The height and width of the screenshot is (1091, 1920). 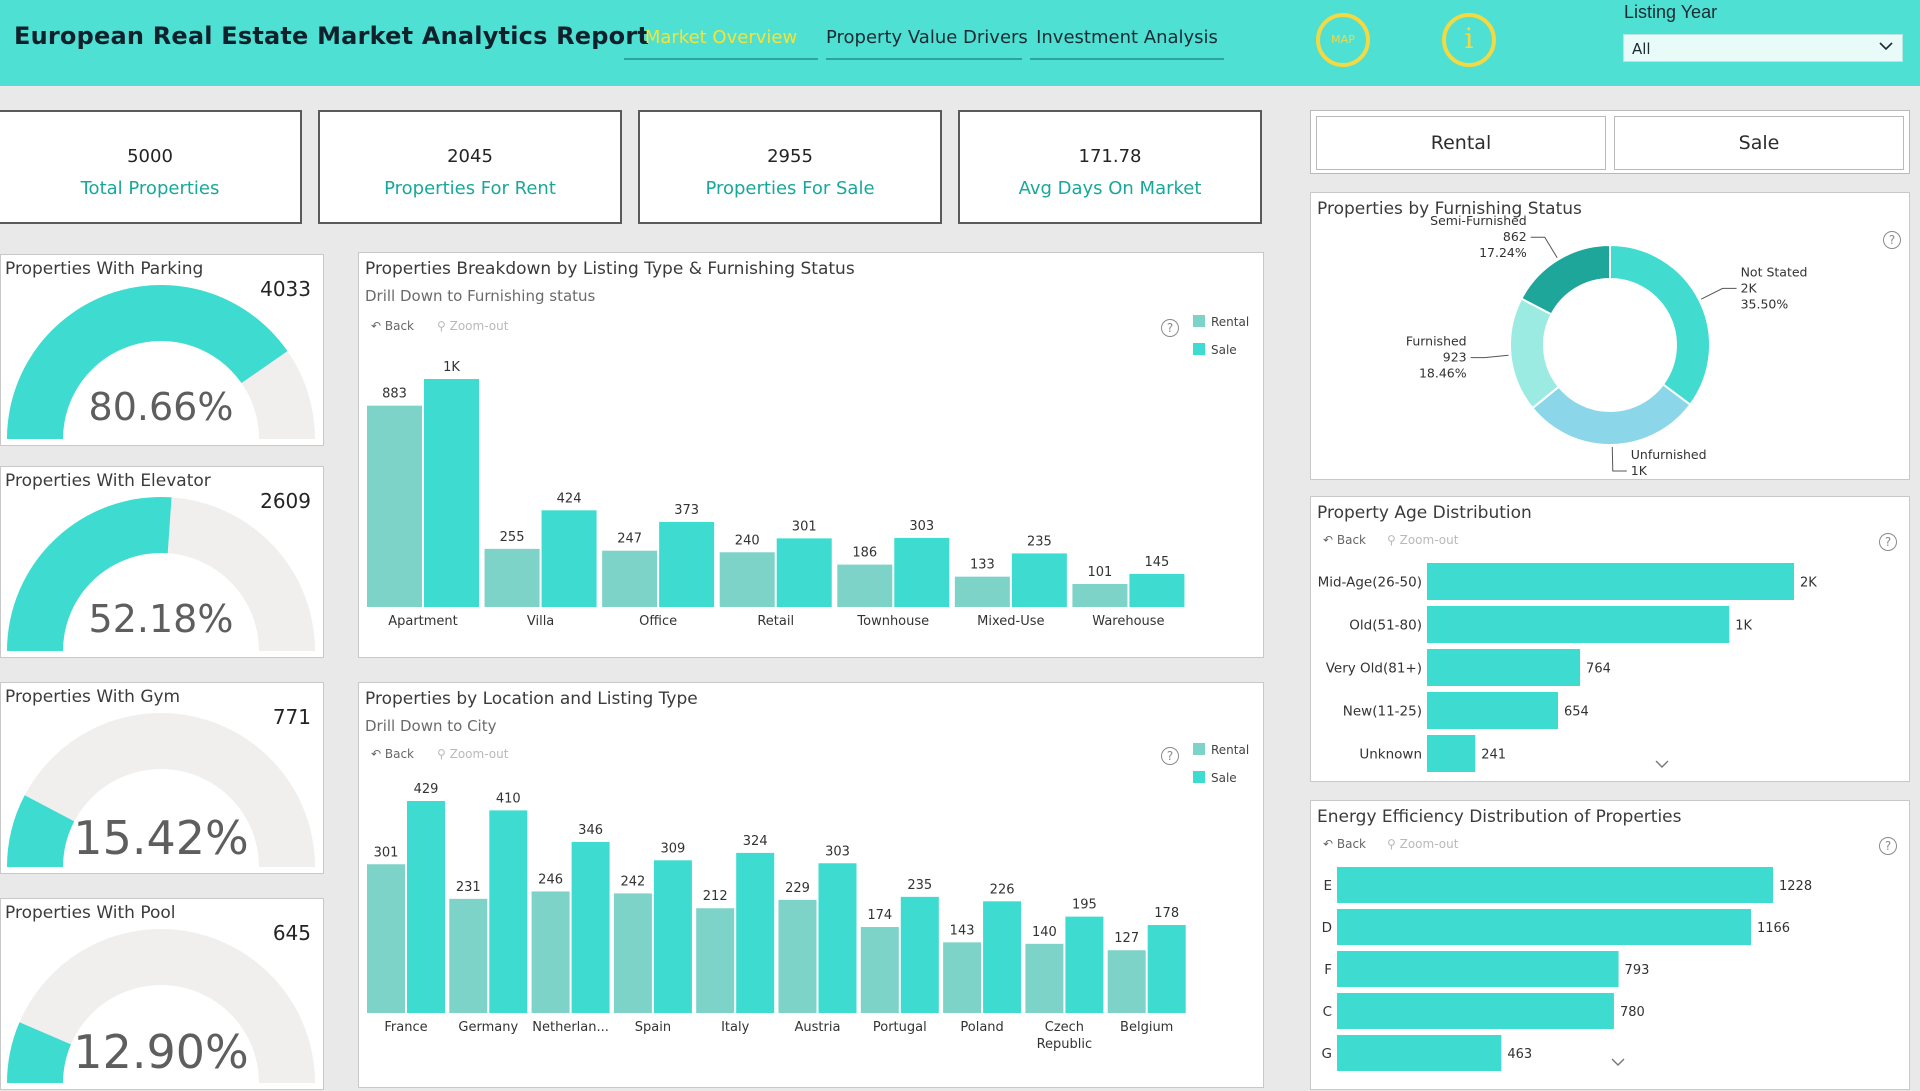 What do you see at coordinates (470, 188) in the screenshot?
I see `kpi-label: Properties For Rent` at bounding box center [470, 188].